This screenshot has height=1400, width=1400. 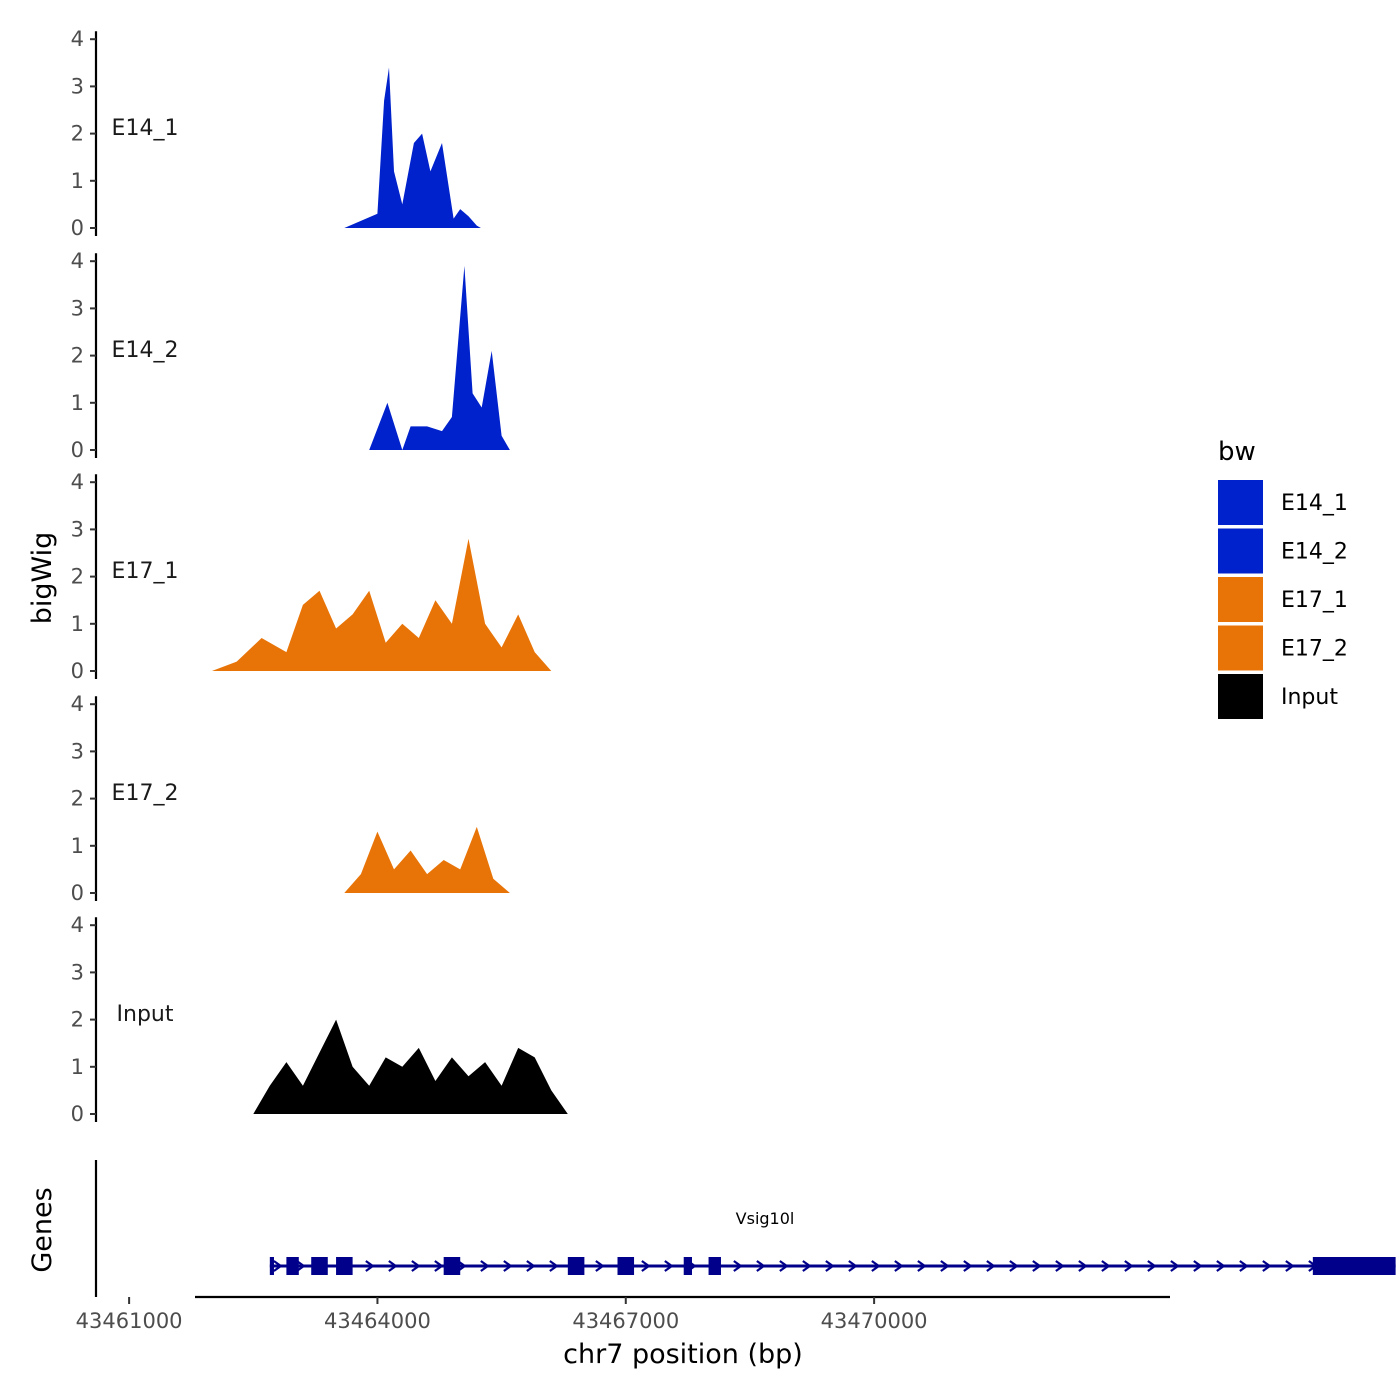 I want to click on legend-label-Input: Input, so click(x=1309, y=697).